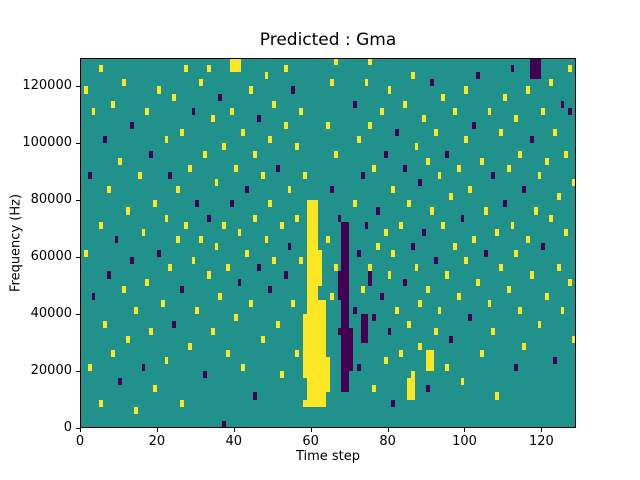  What do you see at coordinates (51, 200) in the screenshot?
I see `y-tick-label: 80000` at bounding box center [51, 200].